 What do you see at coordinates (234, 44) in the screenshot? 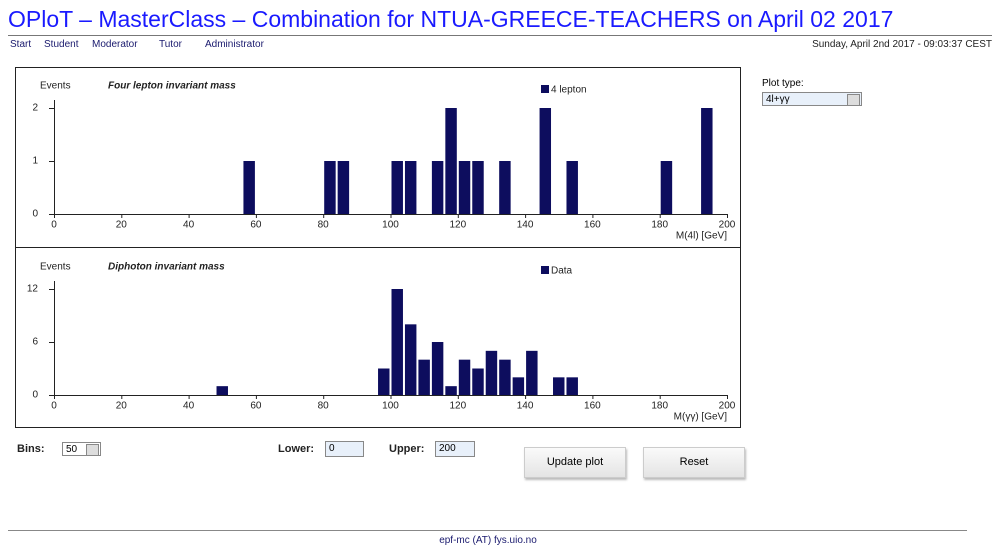
I see `nav-link: Administrator` at bounding box center [234, 44].